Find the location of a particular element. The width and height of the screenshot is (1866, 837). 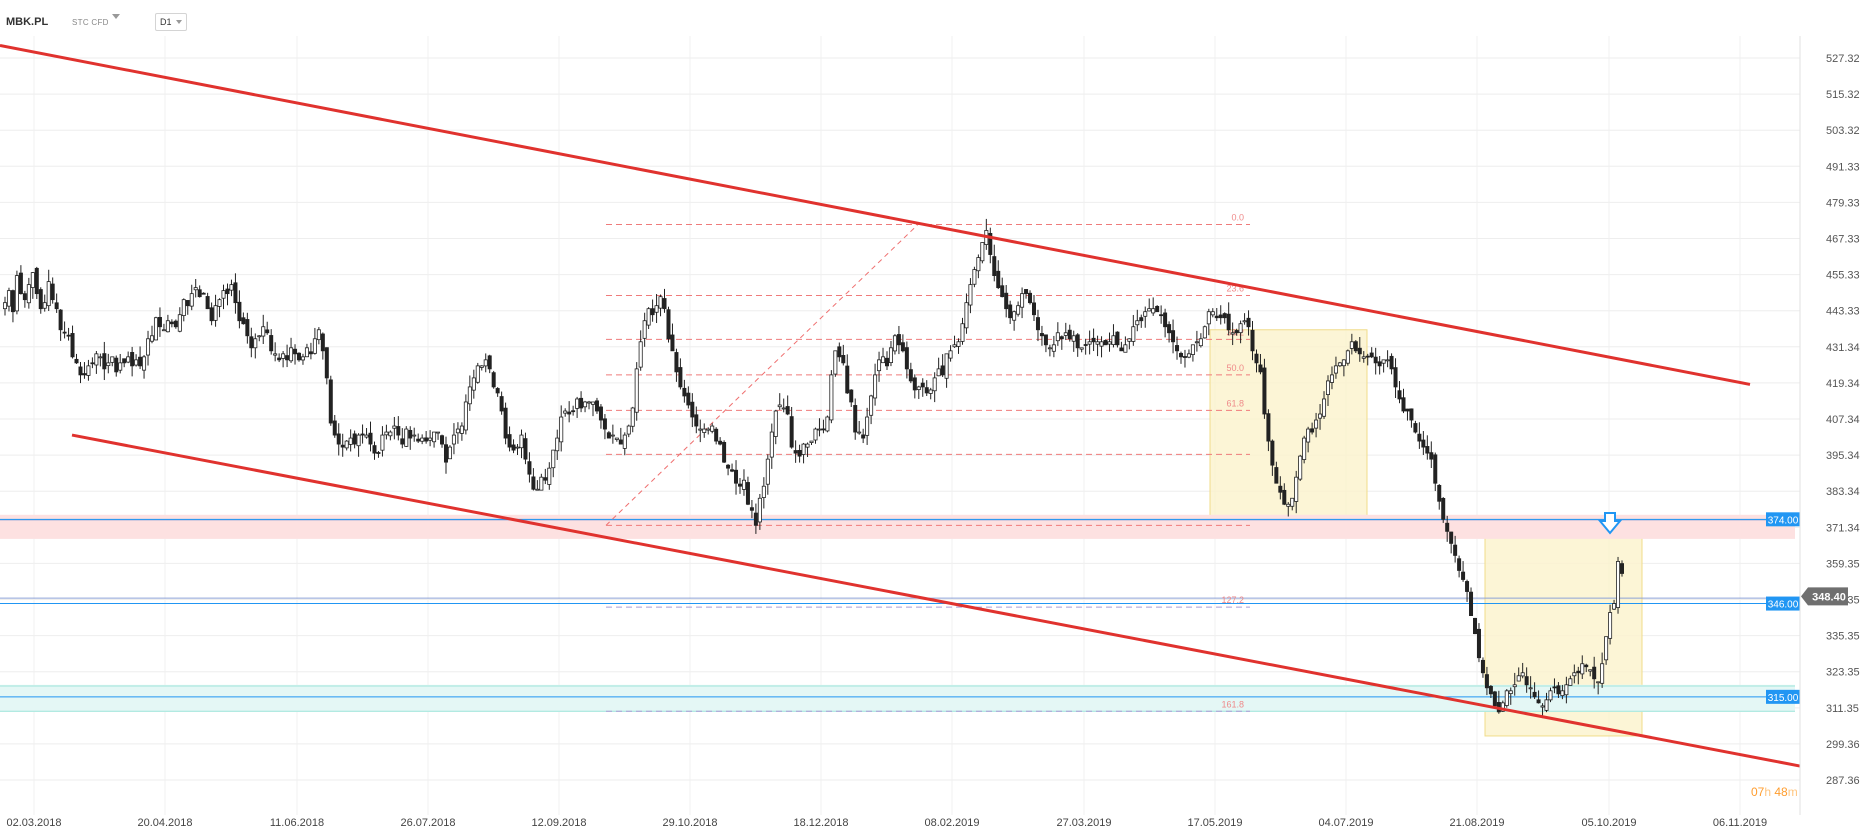

y-tick-label: 407.34 is located at coordinates (1843, 420).